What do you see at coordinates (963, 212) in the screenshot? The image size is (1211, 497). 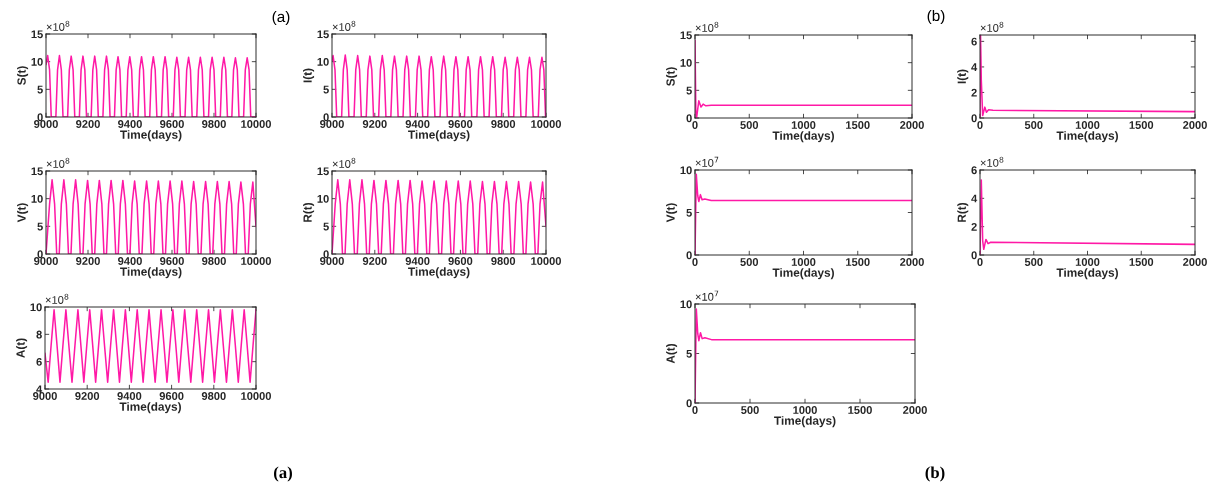 I see `y-axis-title: R(t)` at bounding box center [963, 212].